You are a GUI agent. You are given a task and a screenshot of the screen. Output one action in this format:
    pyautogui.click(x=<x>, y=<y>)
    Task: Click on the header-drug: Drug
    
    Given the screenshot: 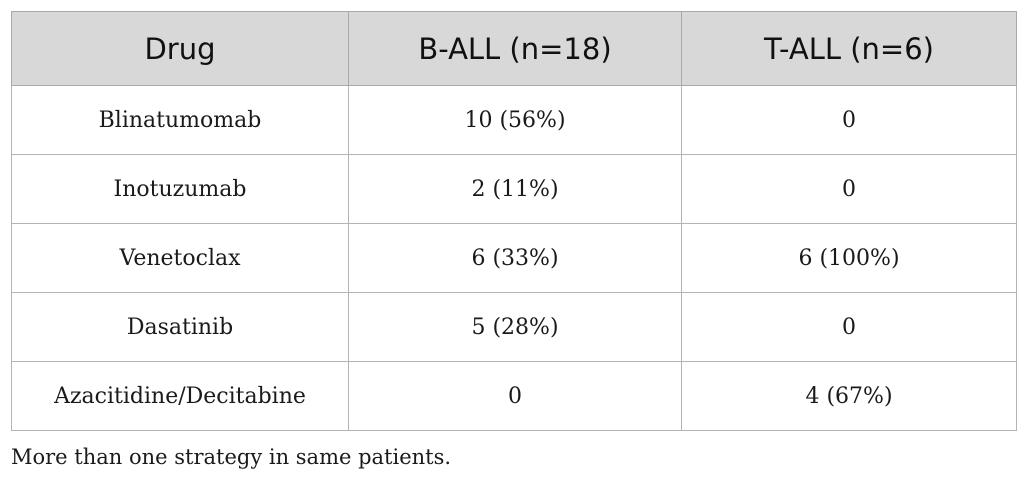 What is the action you would take?
    pyautogui.click(x=180, y=48)
    